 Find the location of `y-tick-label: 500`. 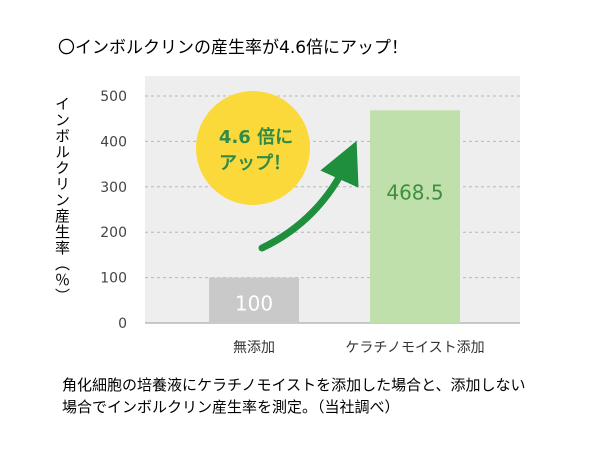

y-tick-label: 500 is located at coordinates (113, 97).